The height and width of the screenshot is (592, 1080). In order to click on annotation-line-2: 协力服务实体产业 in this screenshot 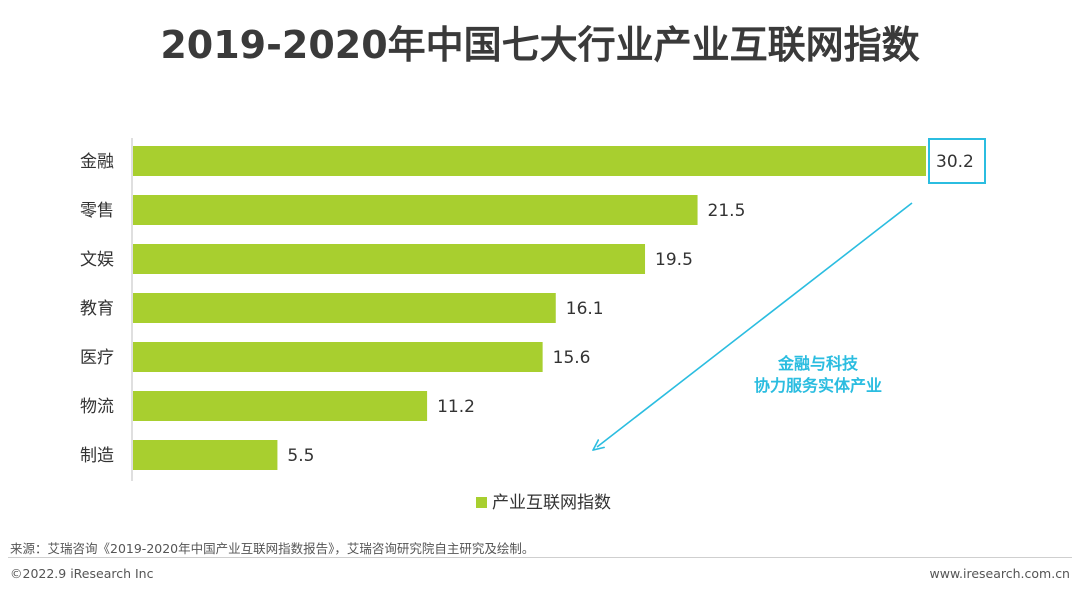, I will do `click(818, 385)`.